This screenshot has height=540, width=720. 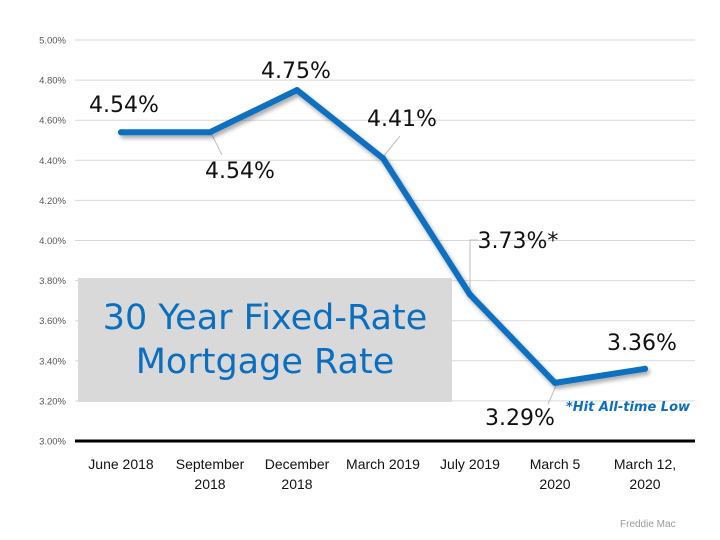 What do you see at coordinates (648, 524) in the screenshot?
I see `source-label: Freddie Mac` at bounding box center [648, 524].